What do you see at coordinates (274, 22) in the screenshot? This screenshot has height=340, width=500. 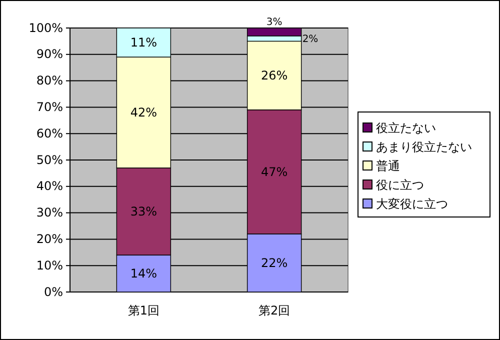 I see `data-label: 3%` at bounding box center [274, 22].